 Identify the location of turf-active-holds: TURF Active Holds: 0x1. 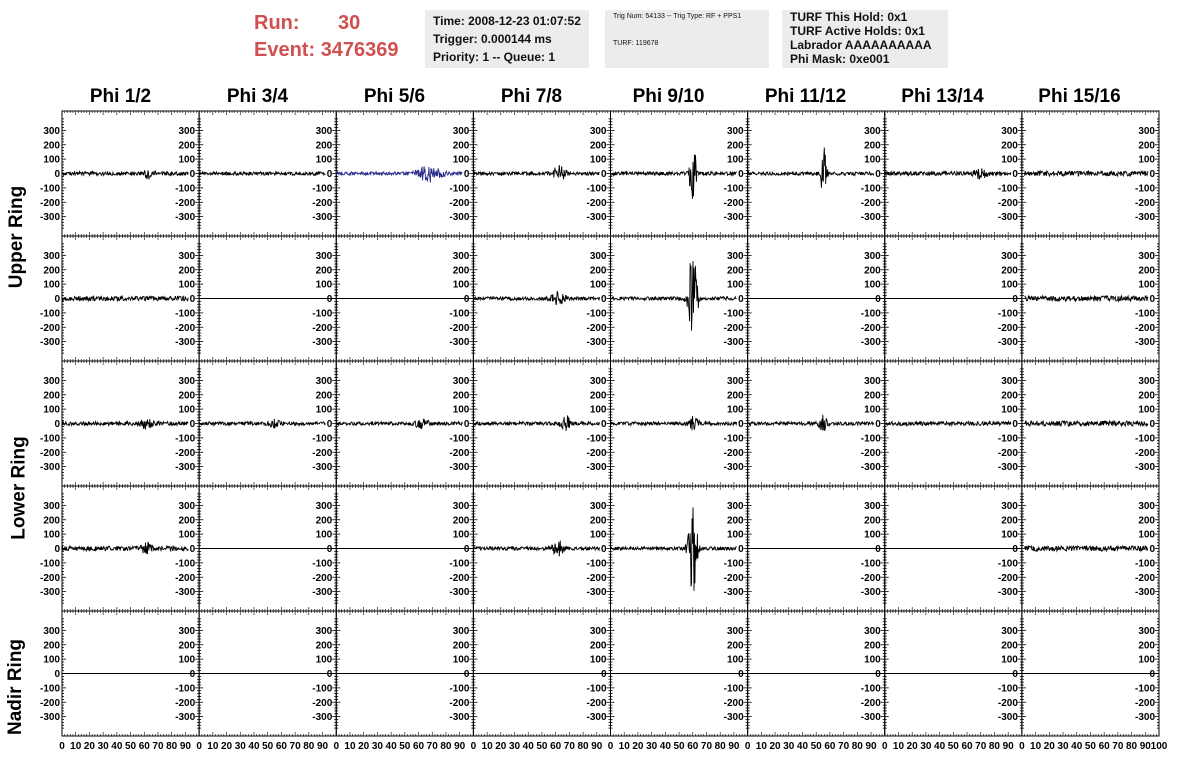
(857, 31).